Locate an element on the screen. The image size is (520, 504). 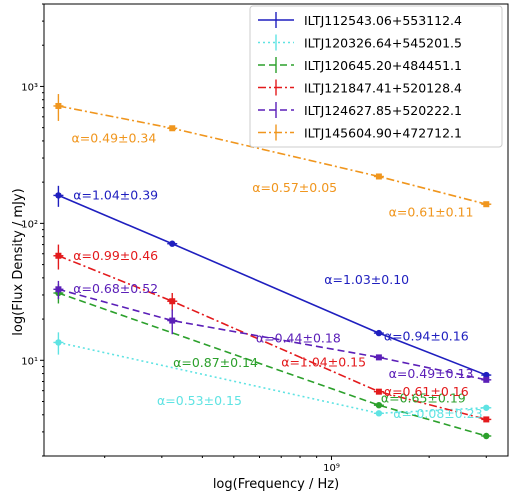
spectral-index-label: α=1.04±0.39 is located at coordinates (115, 194).